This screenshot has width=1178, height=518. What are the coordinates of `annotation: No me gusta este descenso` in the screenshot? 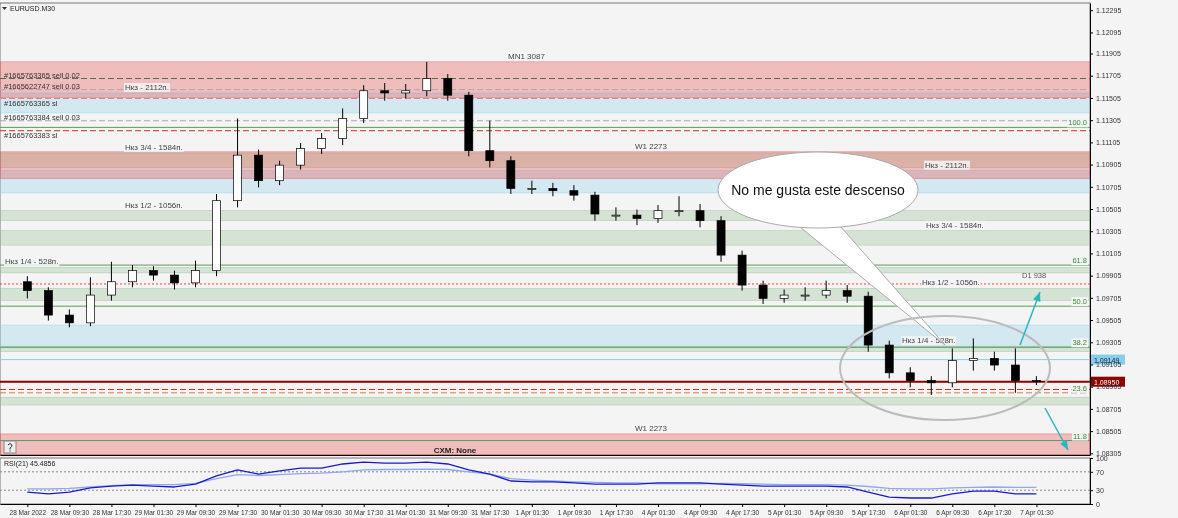 It's located at (818, 190).